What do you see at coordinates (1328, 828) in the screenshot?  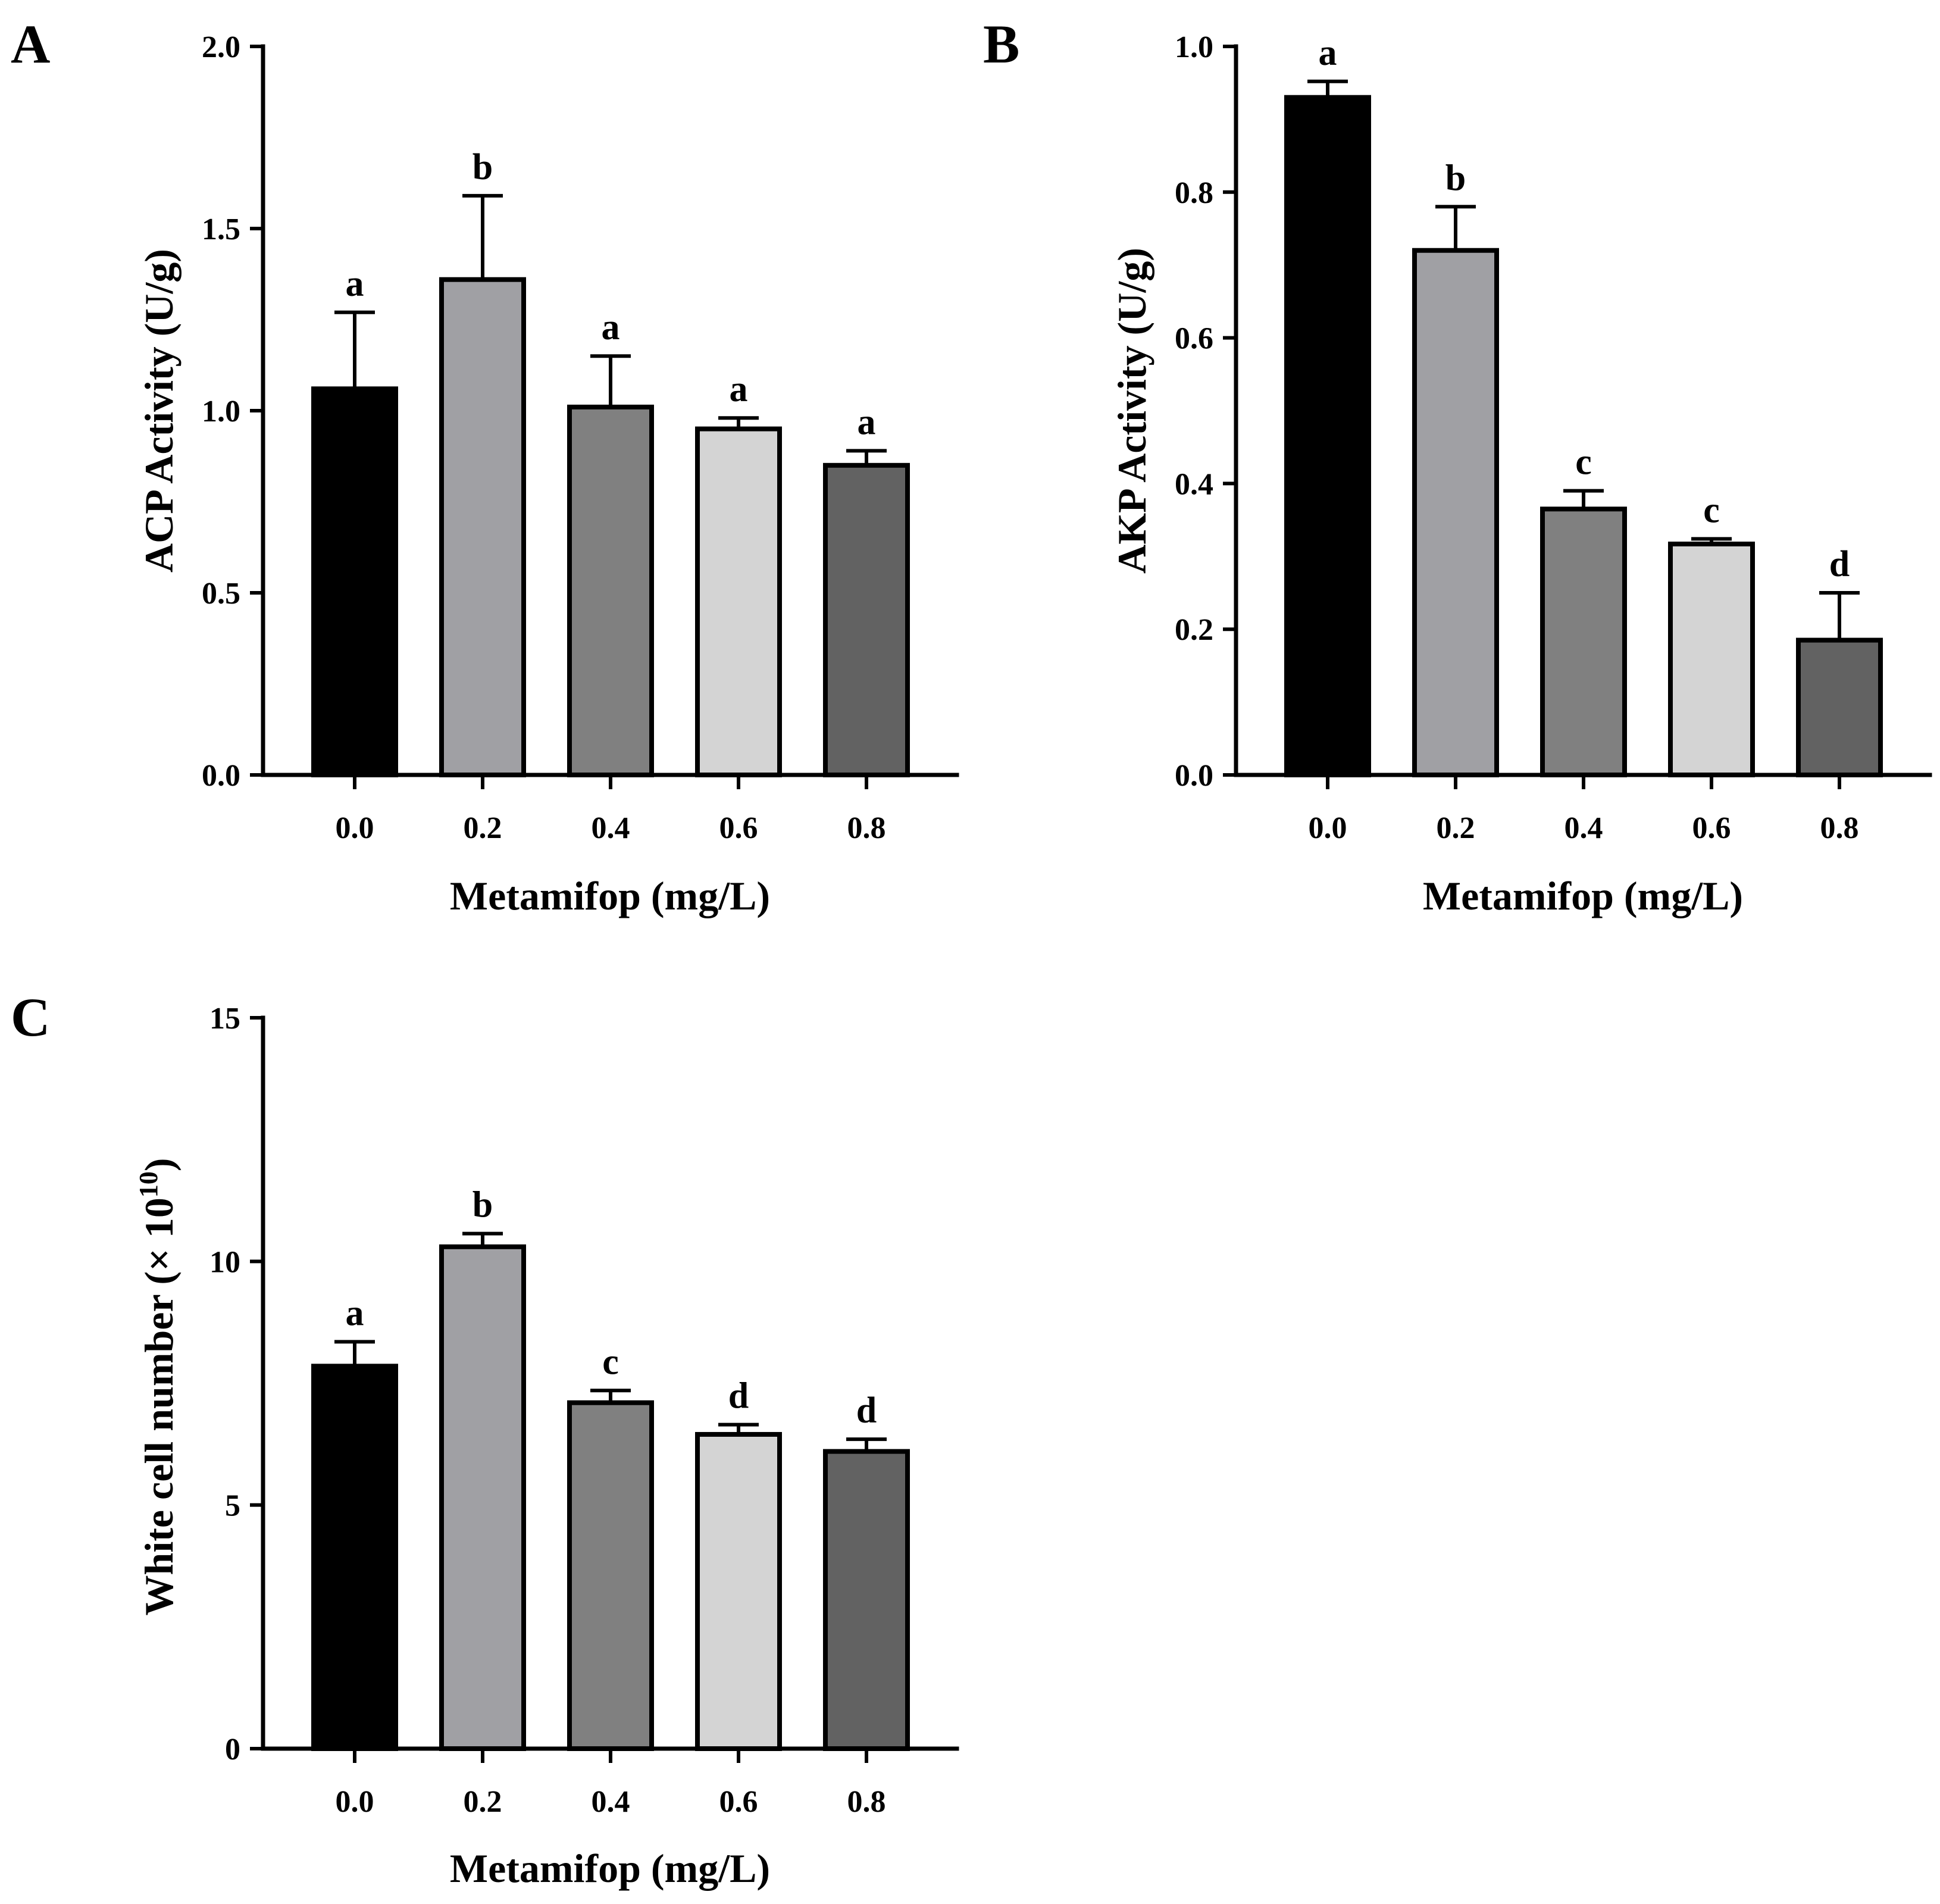 I see `panel-b-x-tick-label: 0.0` at bounding box center [1328, 828].